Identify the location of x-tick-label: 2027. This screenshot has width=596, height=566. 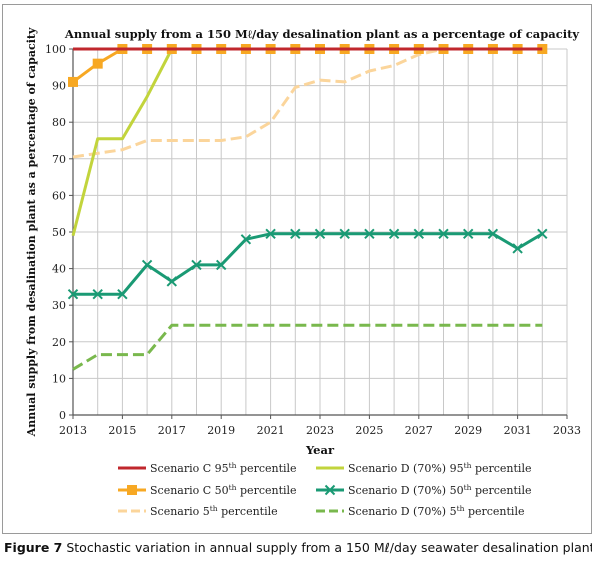
(419, 430).